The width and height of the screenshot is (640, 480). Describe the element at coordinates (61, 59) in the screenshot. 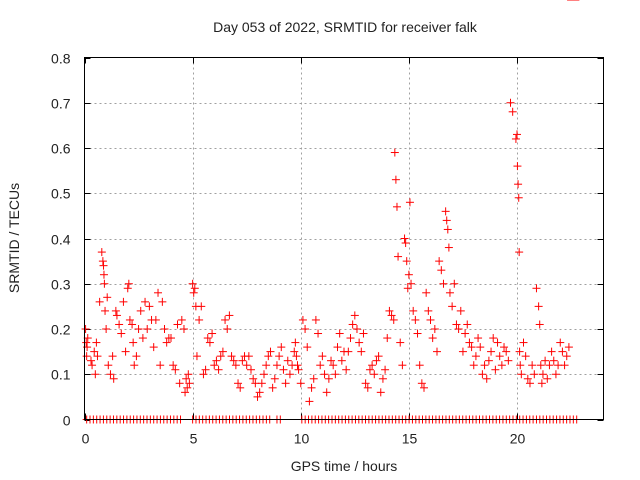

I see `y-tick-label: 0.8` at that location.